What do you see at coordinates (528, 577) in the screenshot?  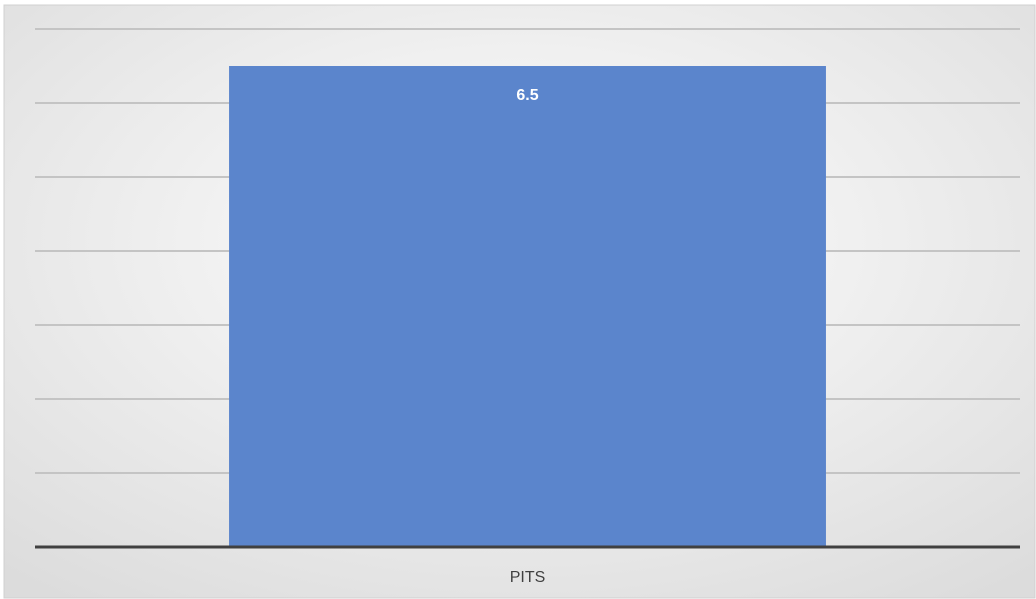 I see `x-tick-label: PITS` at bounding box center [528, 577].